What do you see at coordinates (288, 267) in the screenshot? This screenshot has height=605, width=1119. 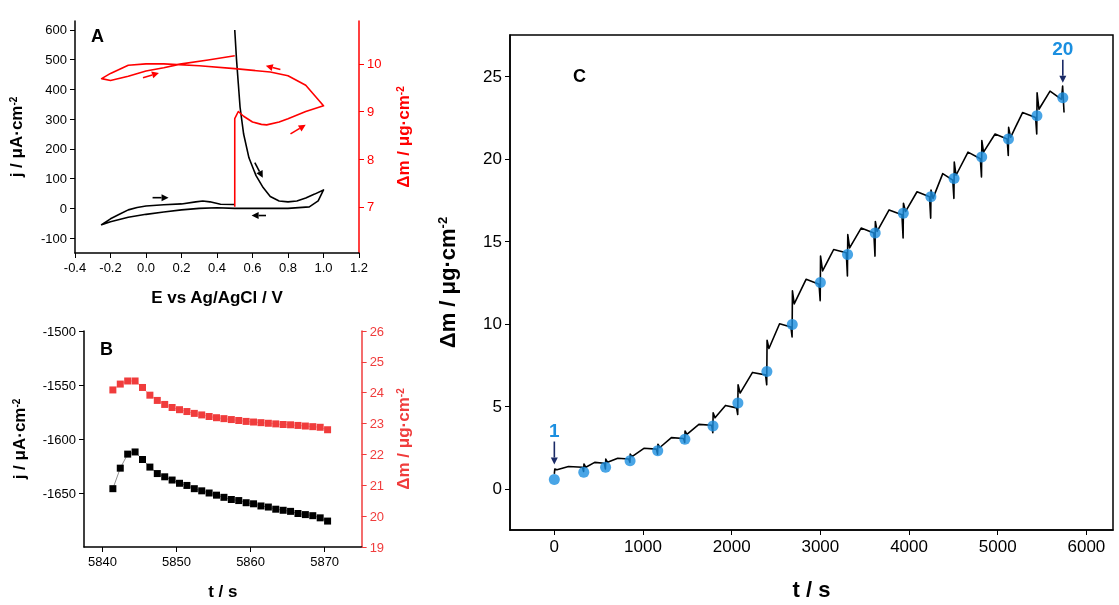 I see `x-tick-label: 0.8` at bounding box center [288, 267].